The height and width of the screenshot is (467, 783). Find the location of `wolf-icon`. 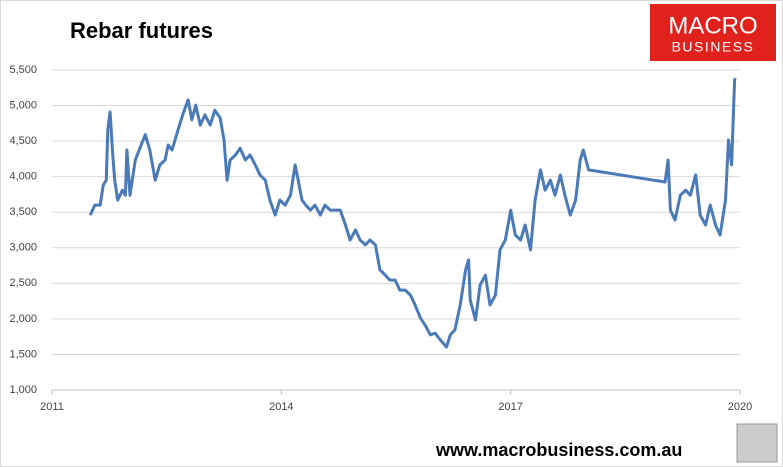

wolf-icon is located at coordinates (757, 443).